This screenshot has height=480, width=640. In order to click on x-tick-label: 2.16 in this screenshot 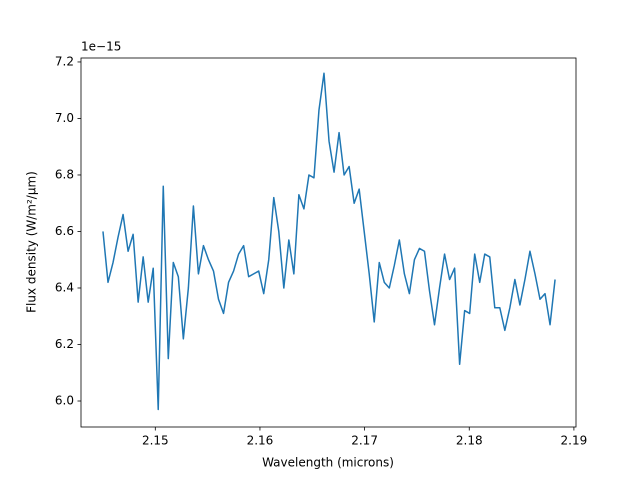, I will do `click(260, 441)`.